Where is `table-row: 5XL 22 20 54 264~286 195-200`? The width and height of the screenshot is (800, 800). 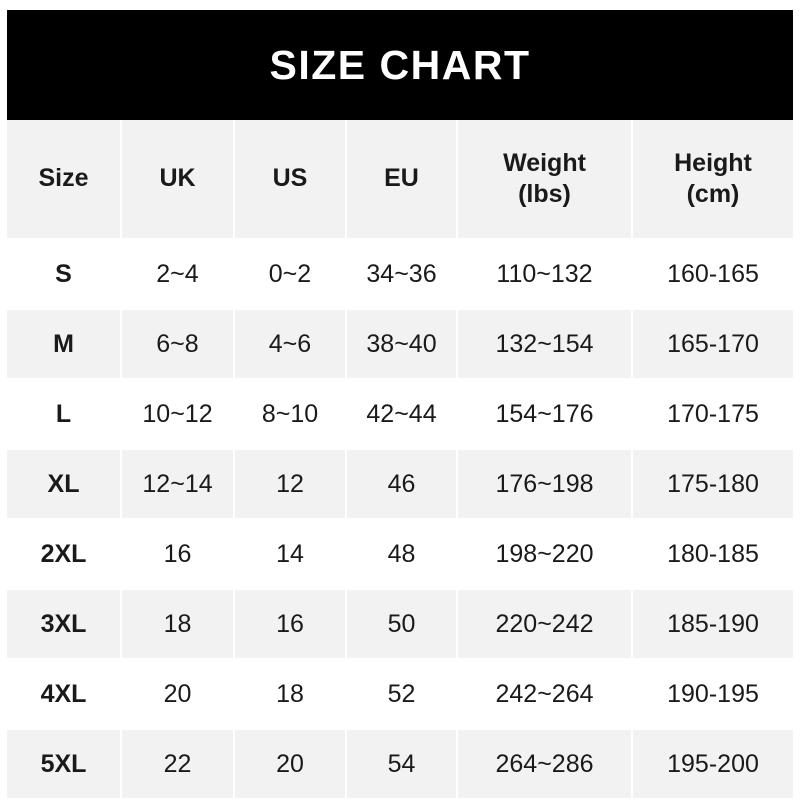
table-row: 5XL 22 20 54 264~286 195-200 is located at coordinates (400, 765).